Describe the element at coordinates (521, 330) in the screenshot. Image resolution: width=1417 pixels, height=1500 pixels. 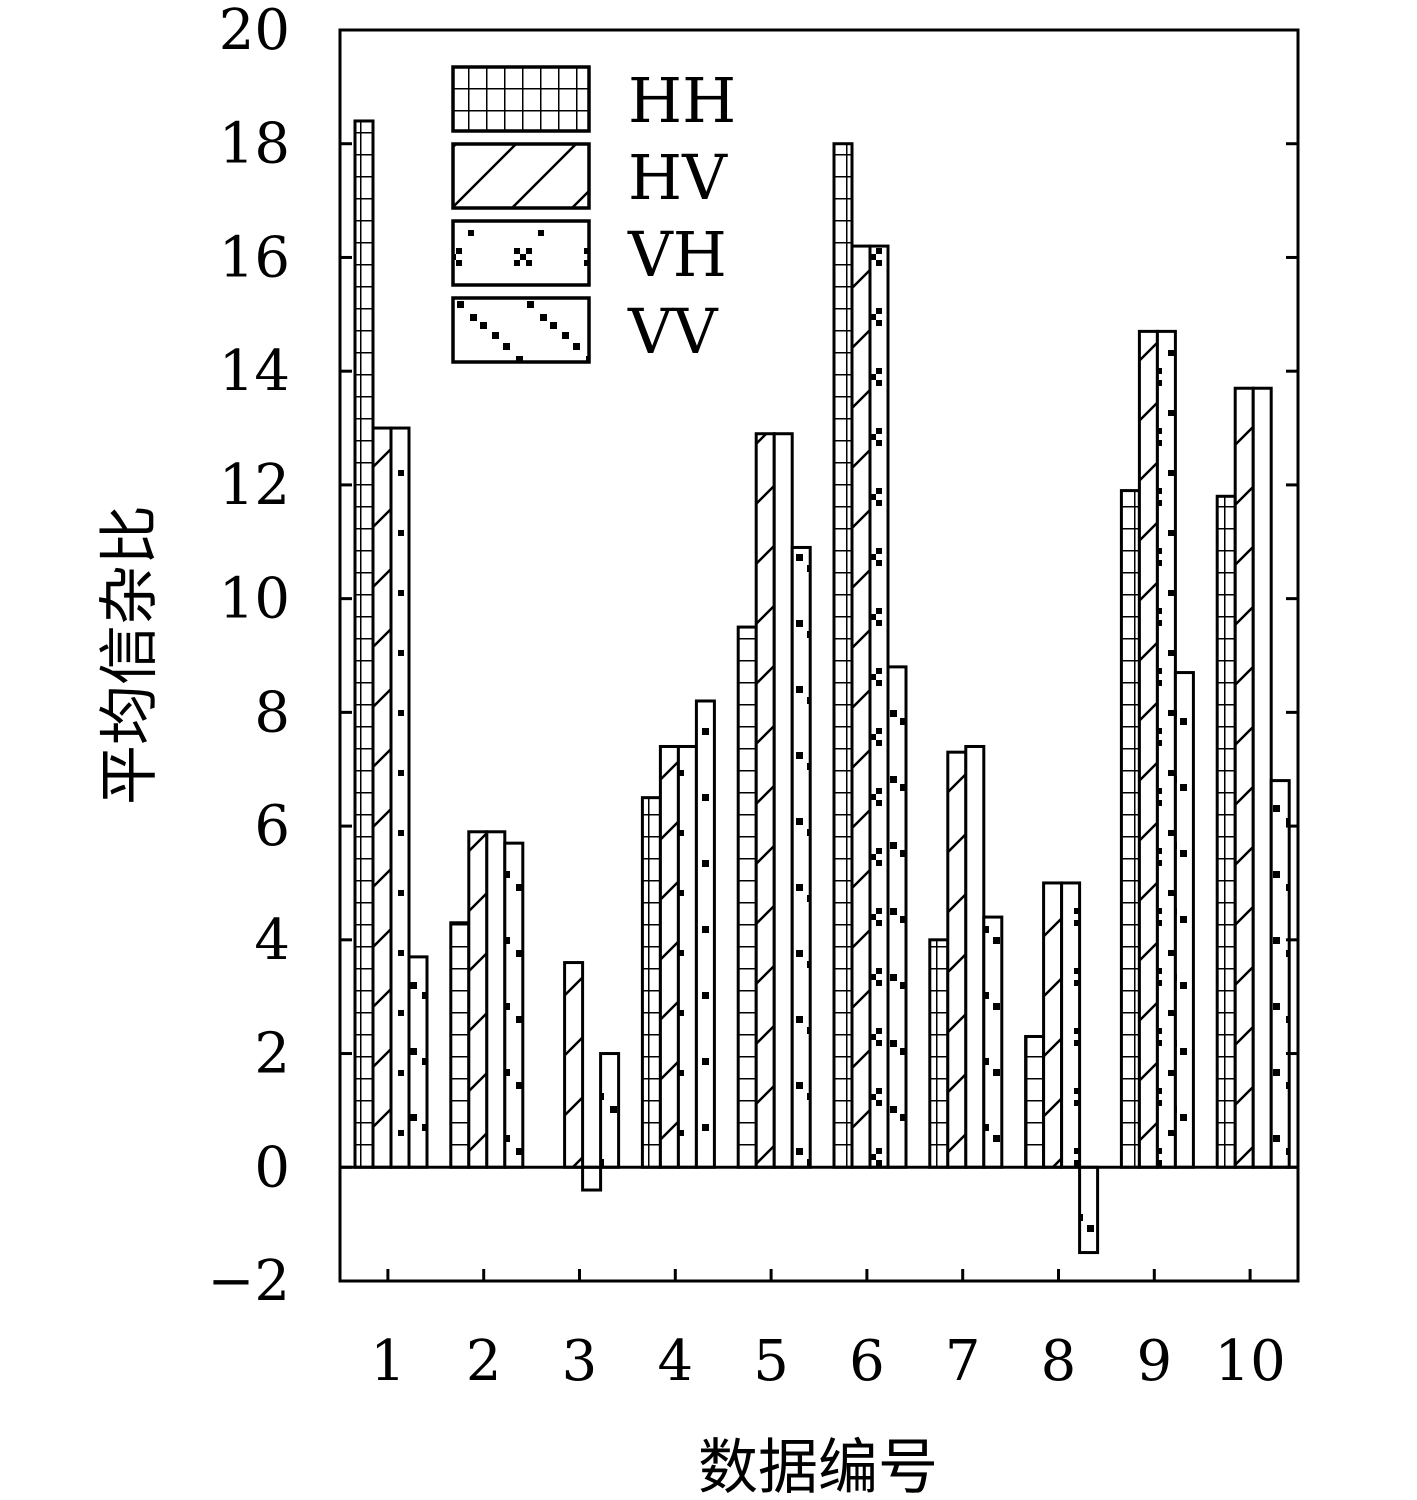
I see `legend-swatch-vv` at that location.